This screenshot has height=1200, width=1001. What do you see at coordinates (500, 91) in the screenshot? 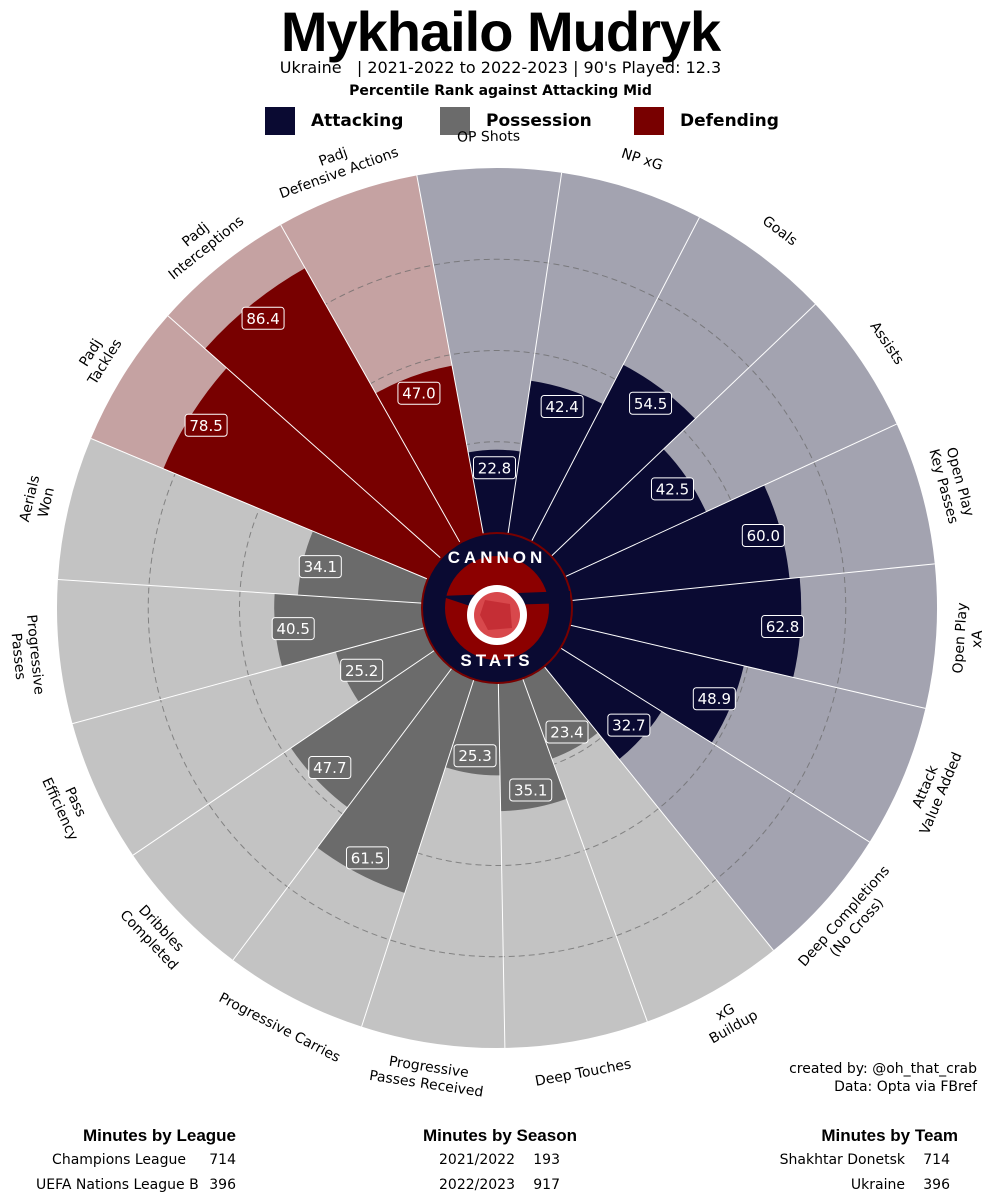
I see `percentile-rank-caption: Percentile Rank against Attacking Mid` at bounding box center [500, 91].